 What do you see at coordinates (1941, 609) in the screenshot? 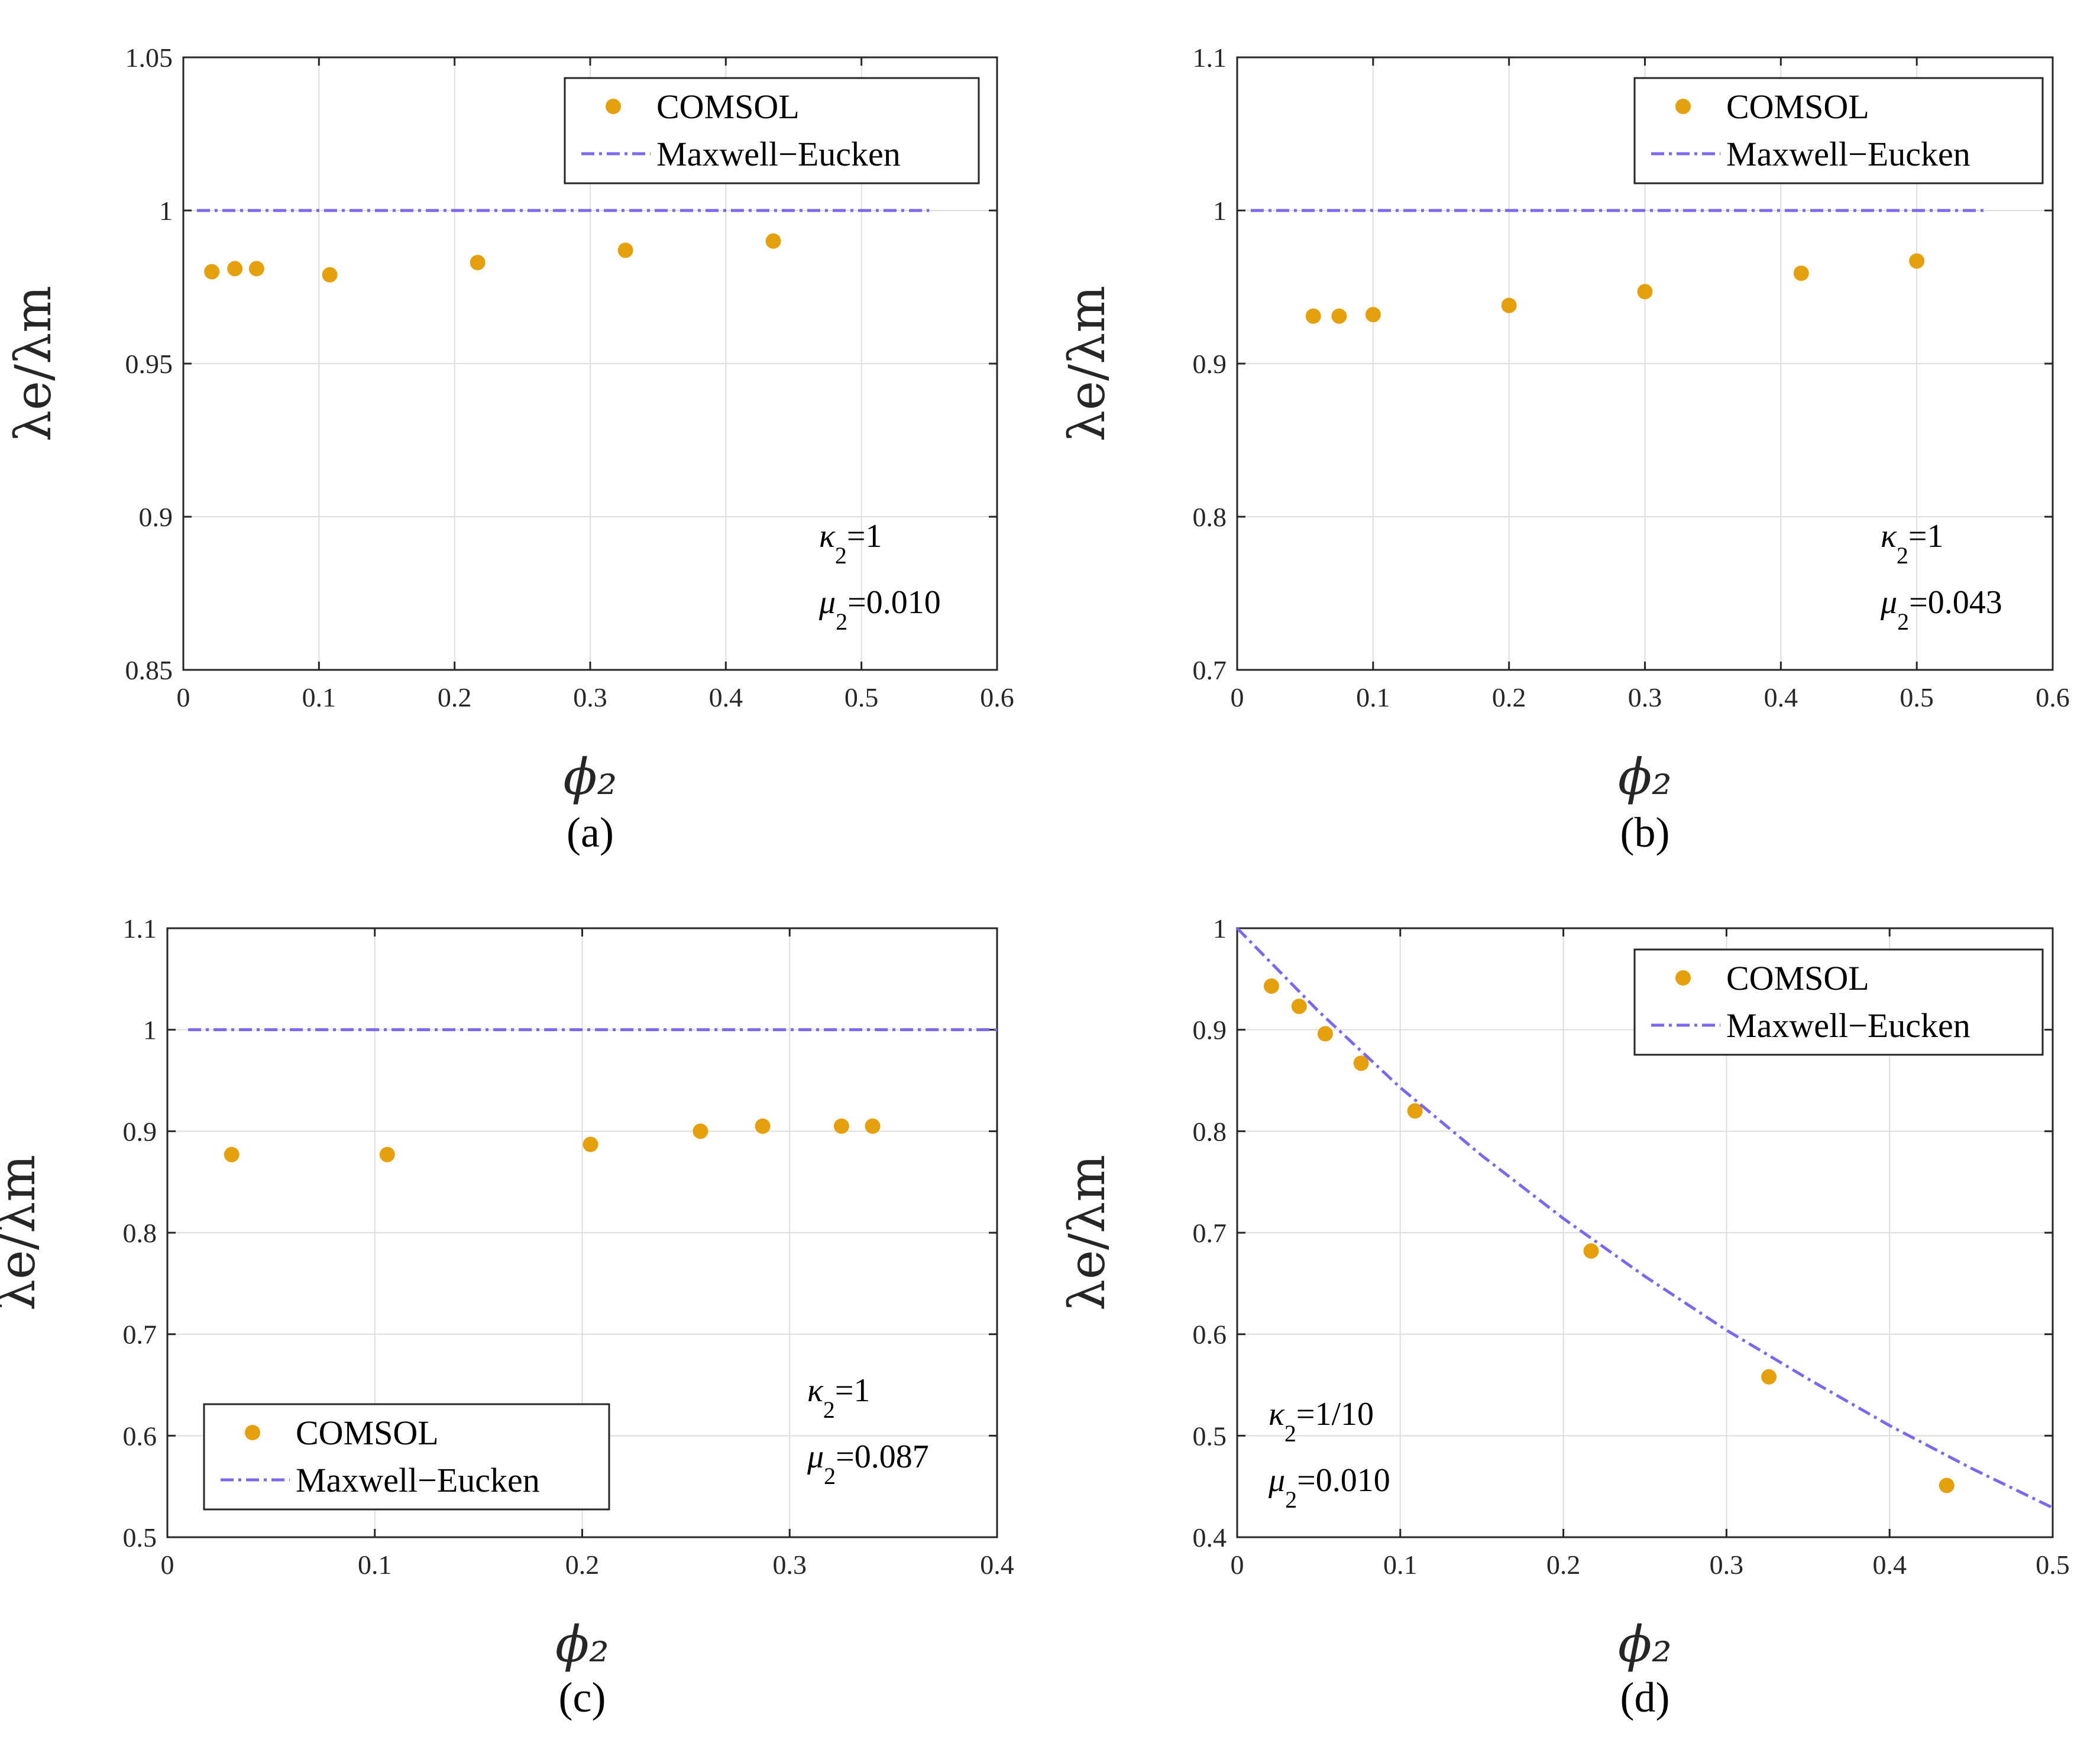
I see `annotation-line: μ2=0.043` at bounding box center [1941, 609].